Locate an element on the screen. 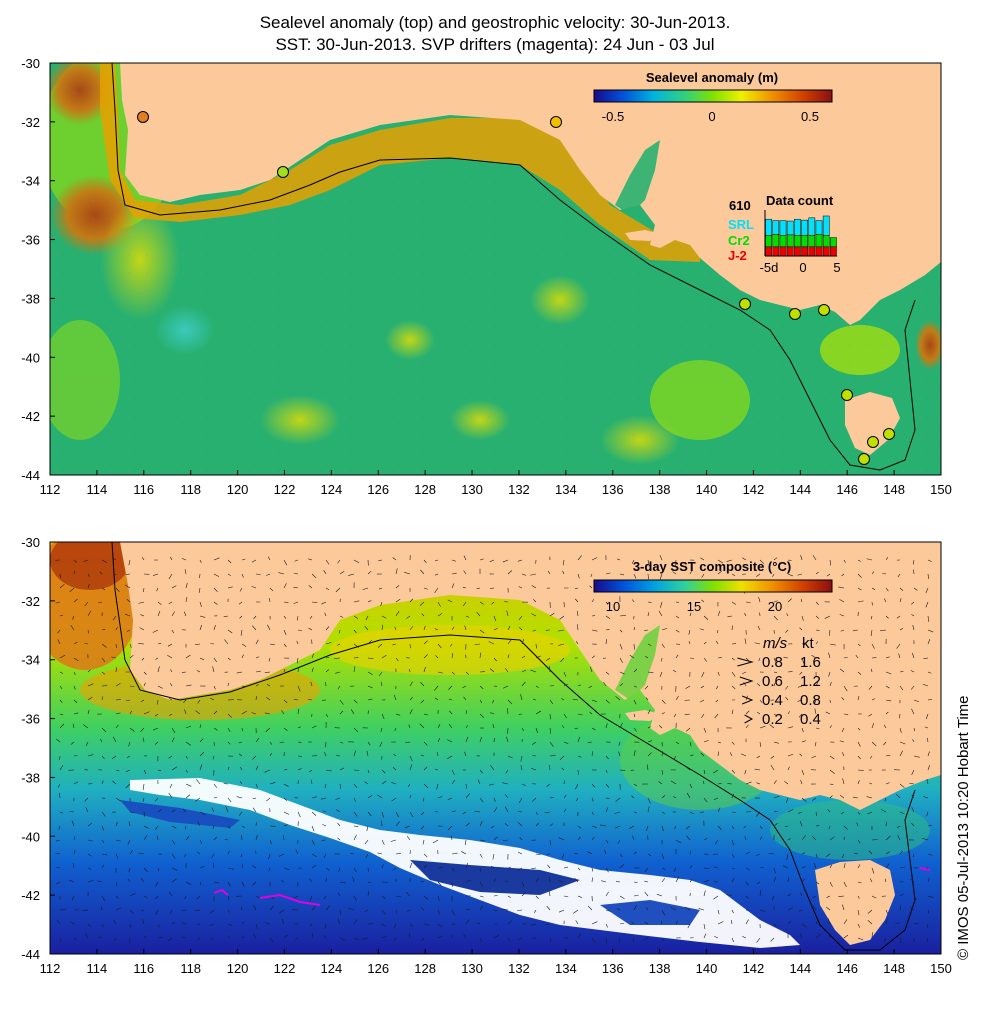 The height and width of the screenshot is (1020, 990). tide-gauge-marker is located at coordinates (889, 434).